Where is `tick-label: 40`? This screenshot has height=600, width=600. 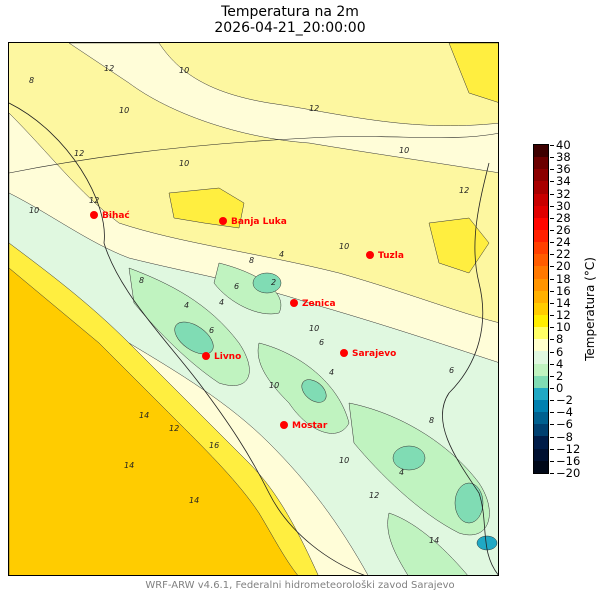
tick-label: 40 is located at coordinates (563, 145).